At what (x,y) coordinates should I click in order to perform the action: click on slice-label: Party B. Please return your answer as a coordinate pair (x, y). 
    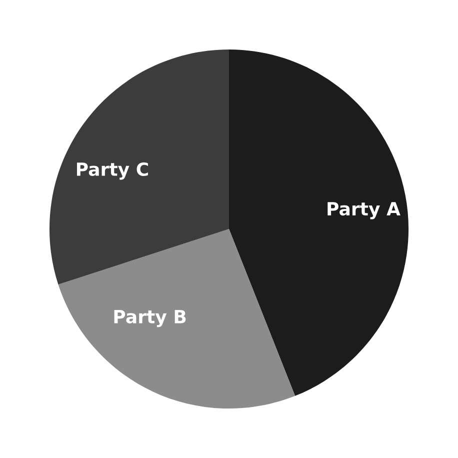
    Looking at the image, I should click on (150, 319).